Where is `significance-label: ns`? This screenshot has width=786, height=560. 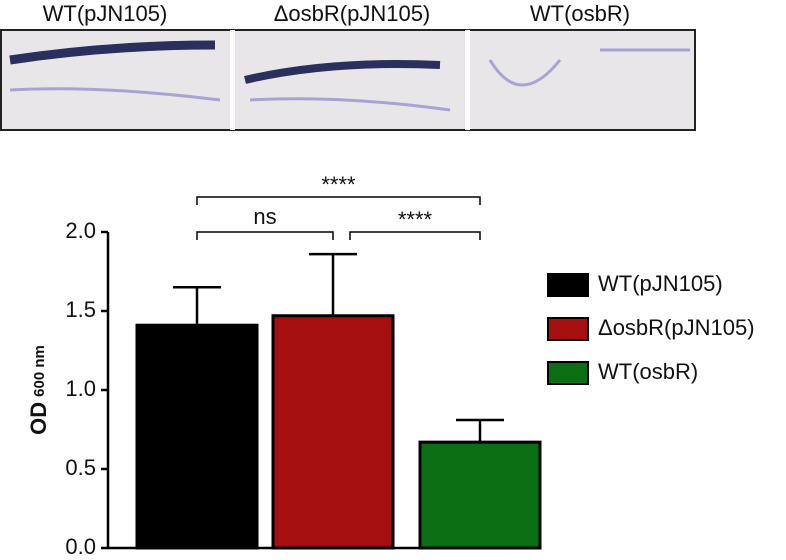 significance-label: ns is located at coordinates (264, 216).